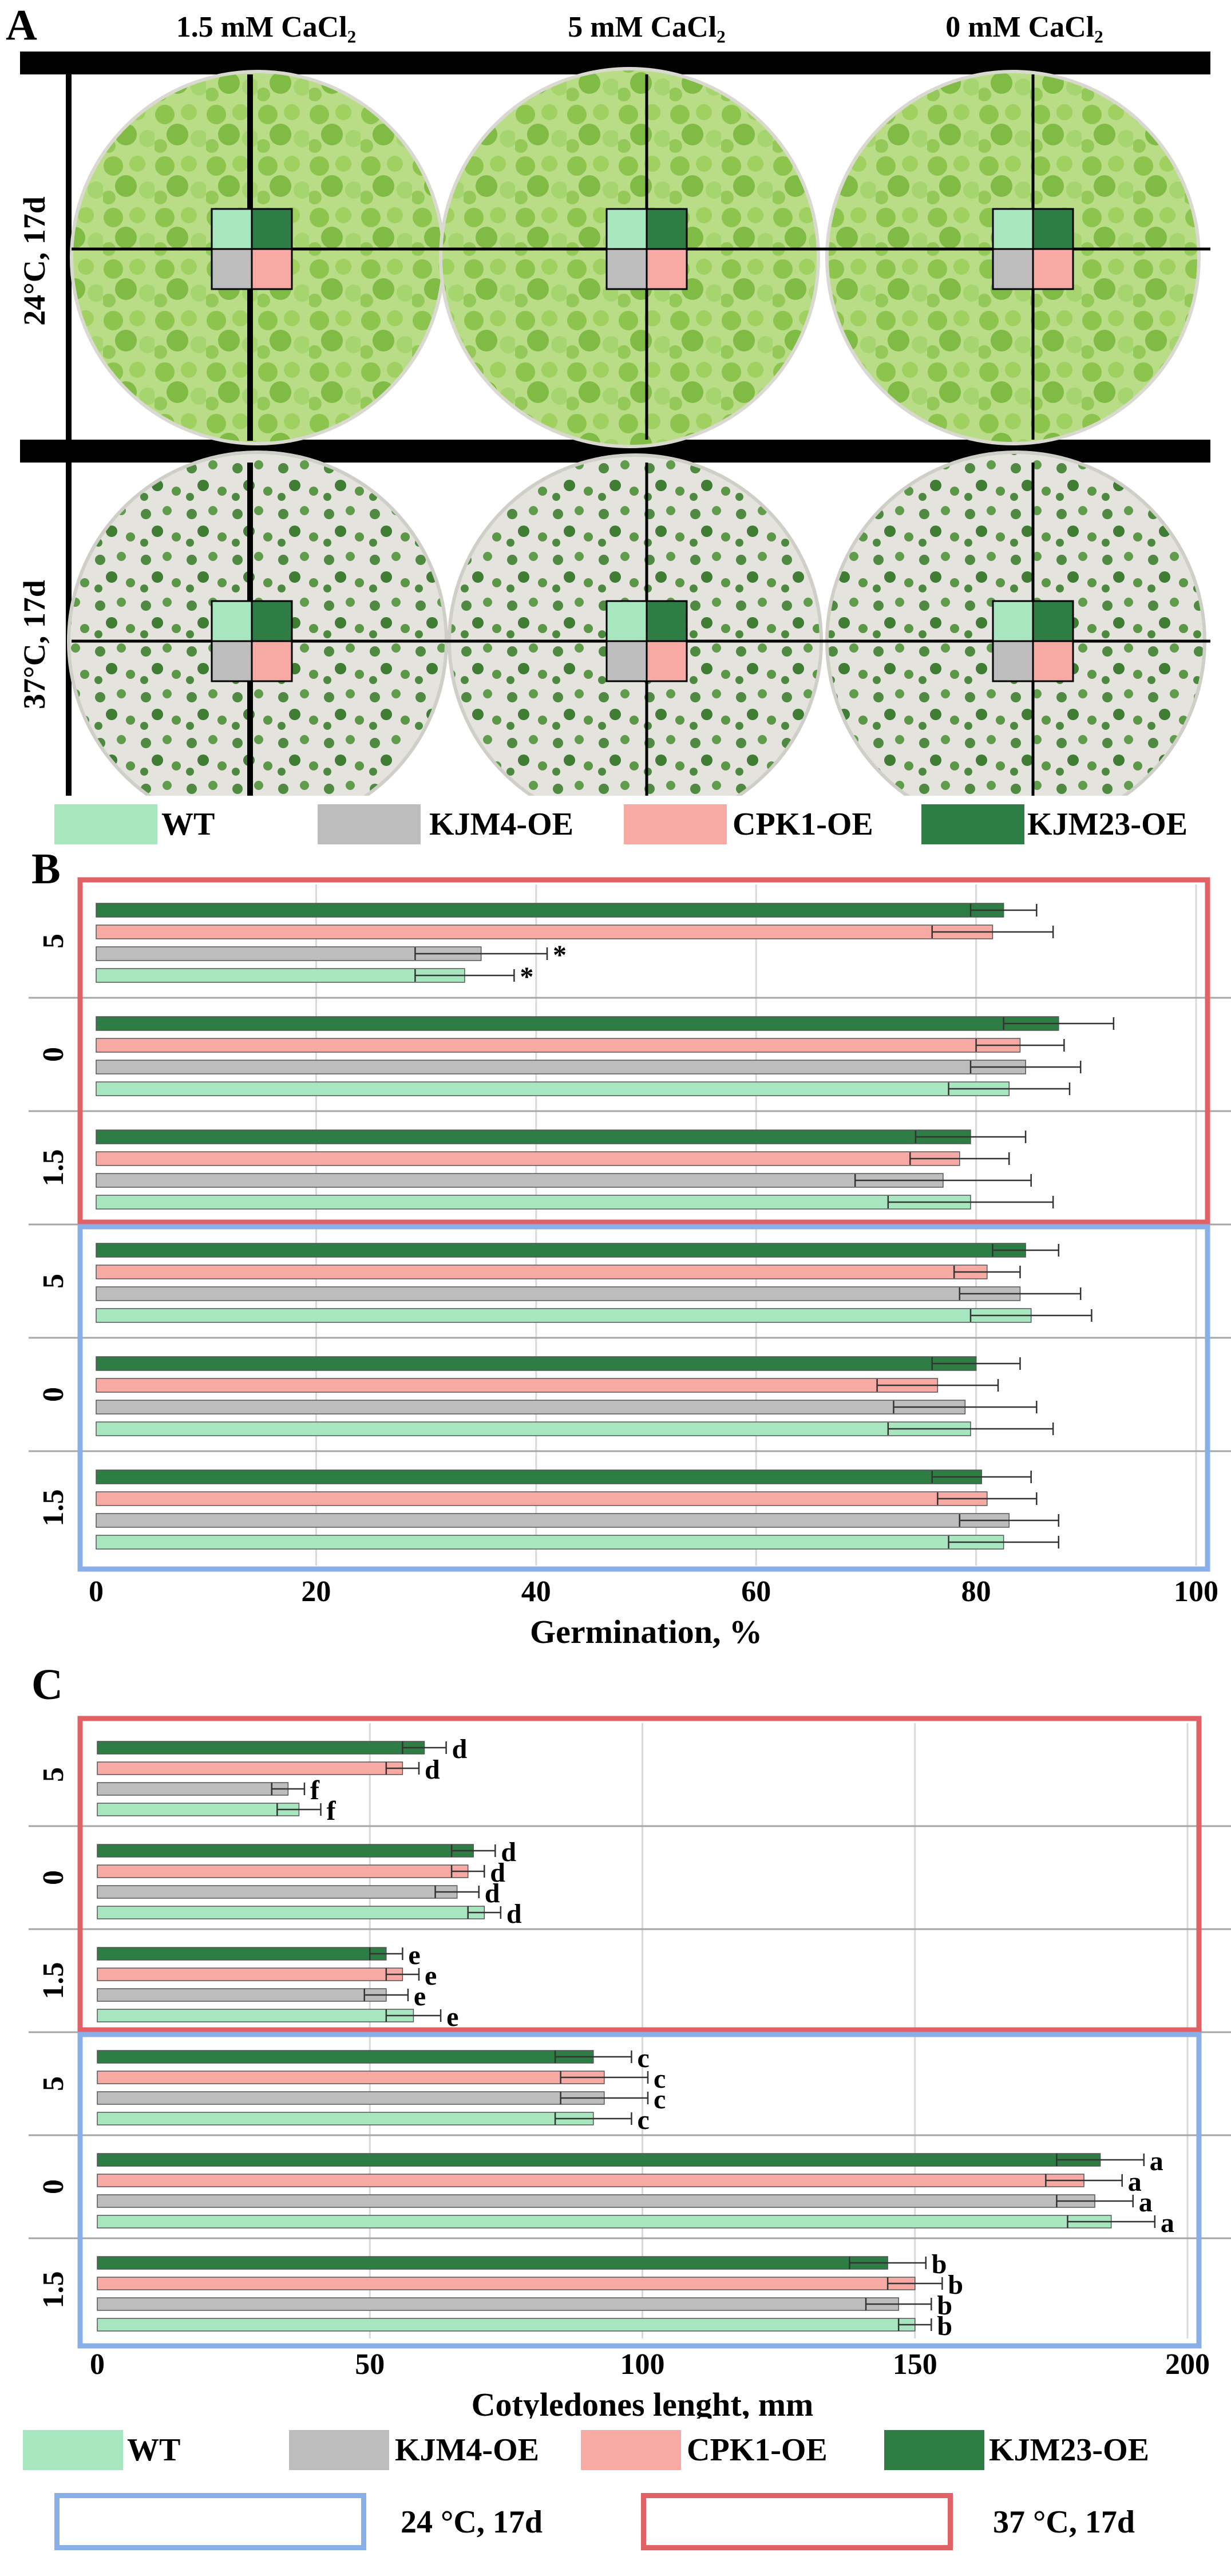 The height and width of the screenshot is (2576, 1231). Describe the element at coordinates (47, 1685) in the screenshot. I see `panel-c-letter: C` at that location.